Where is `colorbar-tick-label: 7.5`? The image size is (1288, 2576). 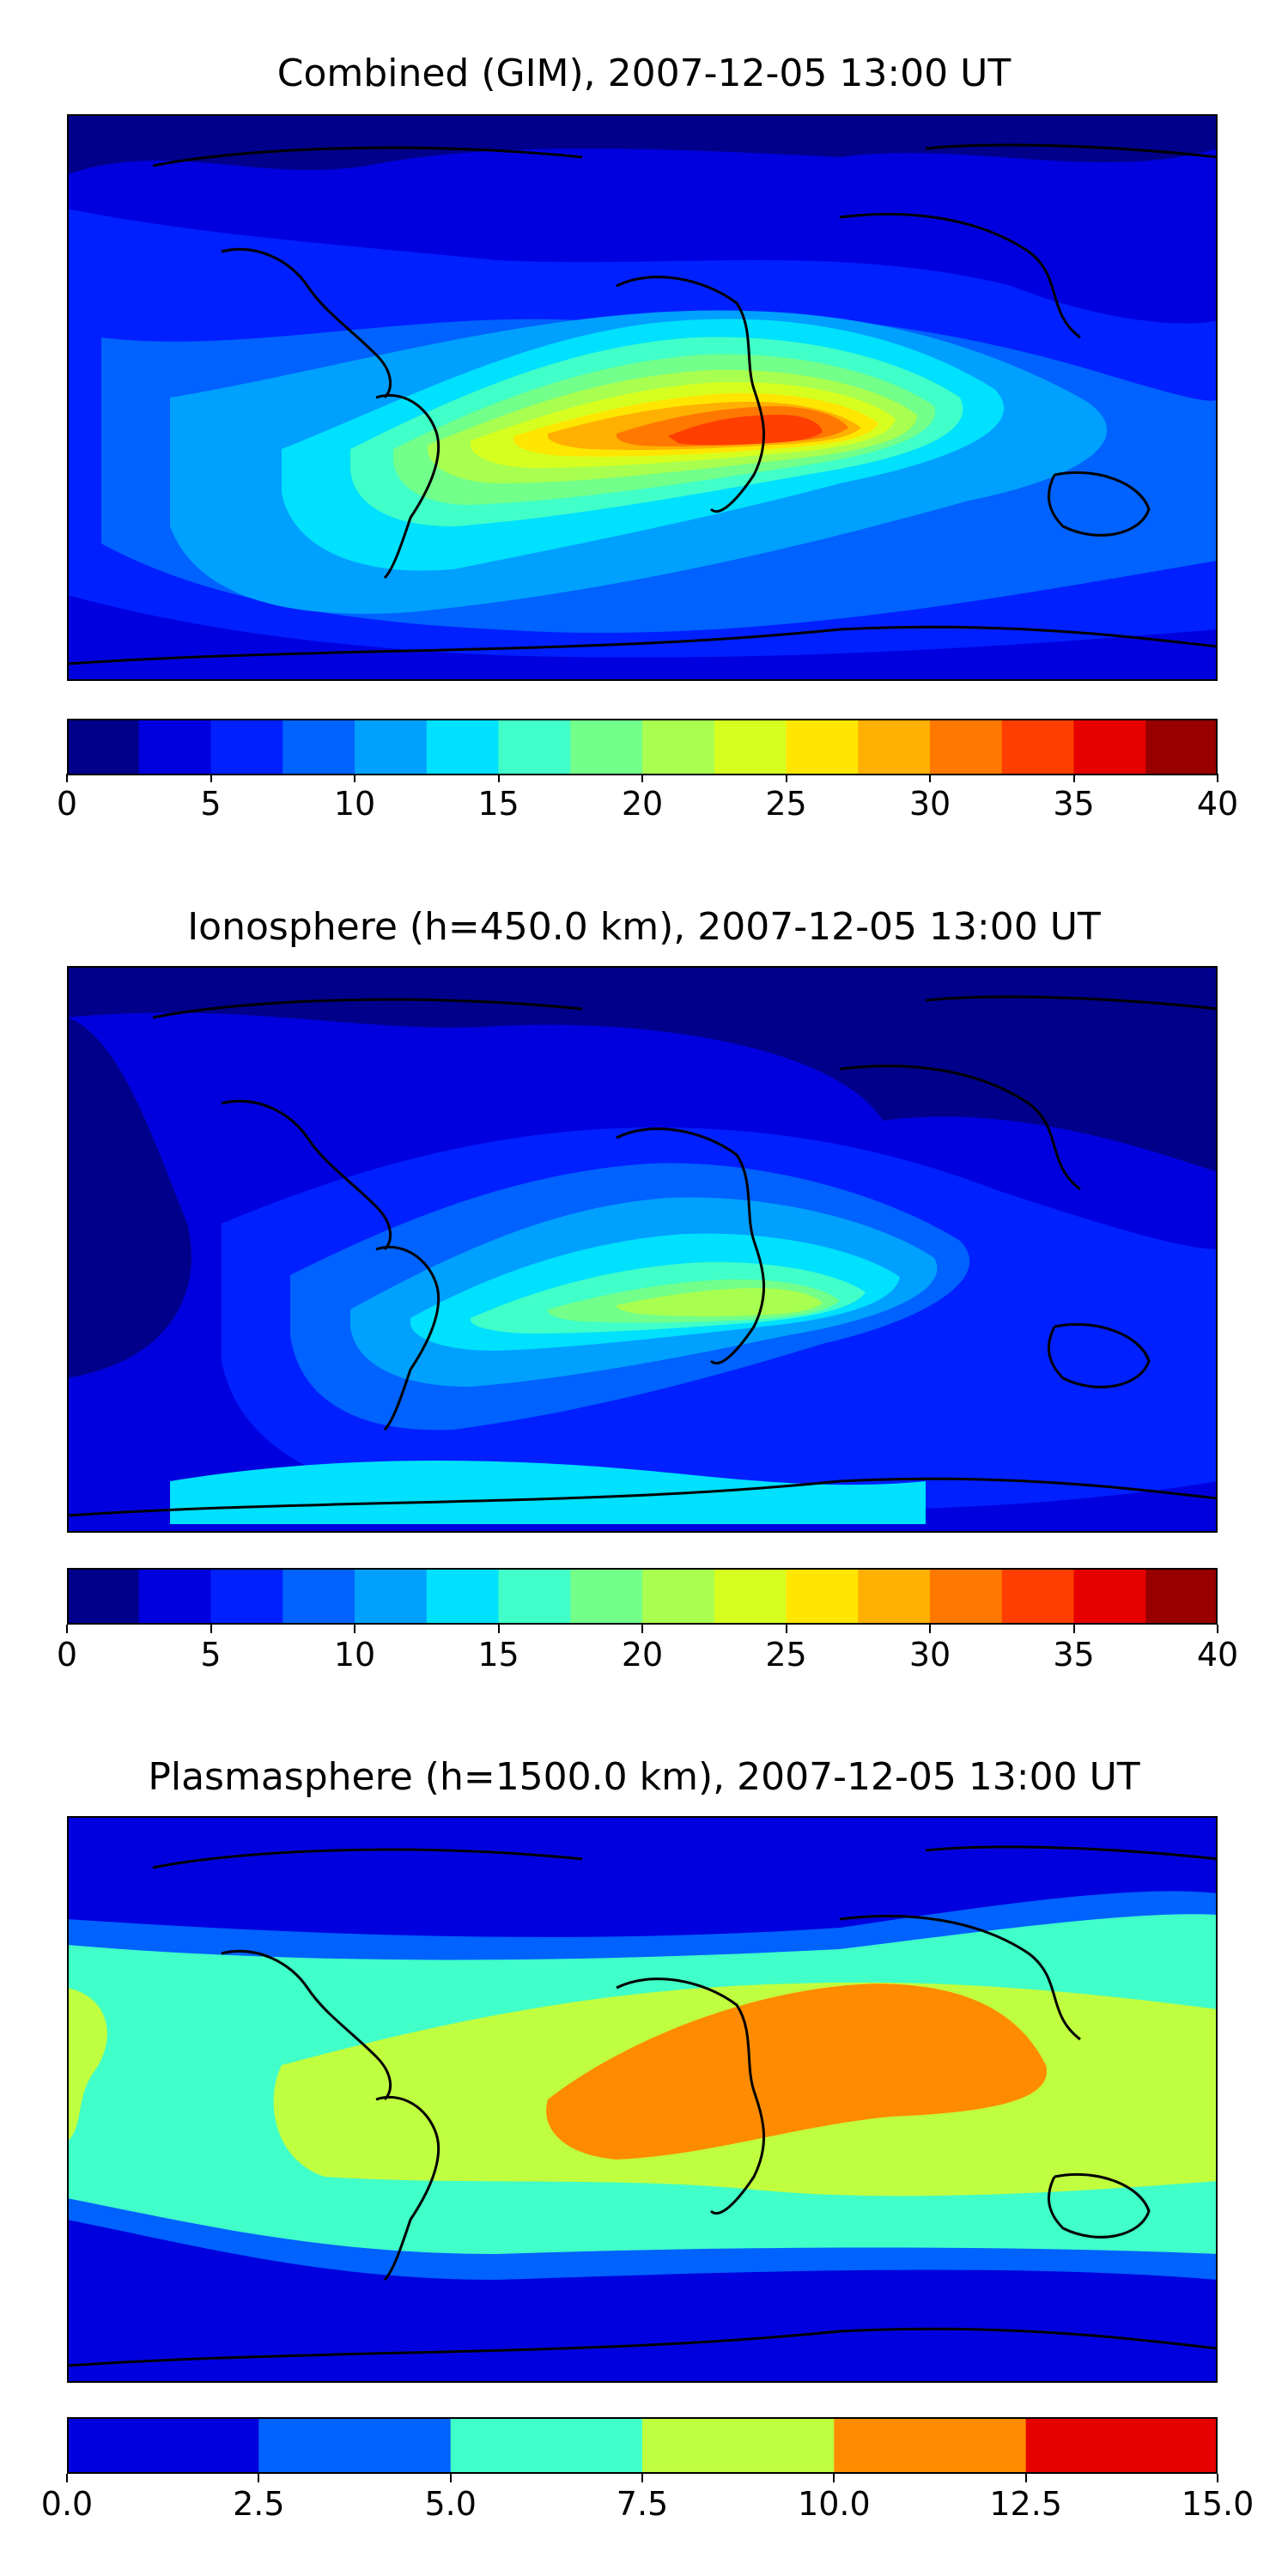 colorbar-tick-label: 7.5 is located at coordinates (642, 2504).